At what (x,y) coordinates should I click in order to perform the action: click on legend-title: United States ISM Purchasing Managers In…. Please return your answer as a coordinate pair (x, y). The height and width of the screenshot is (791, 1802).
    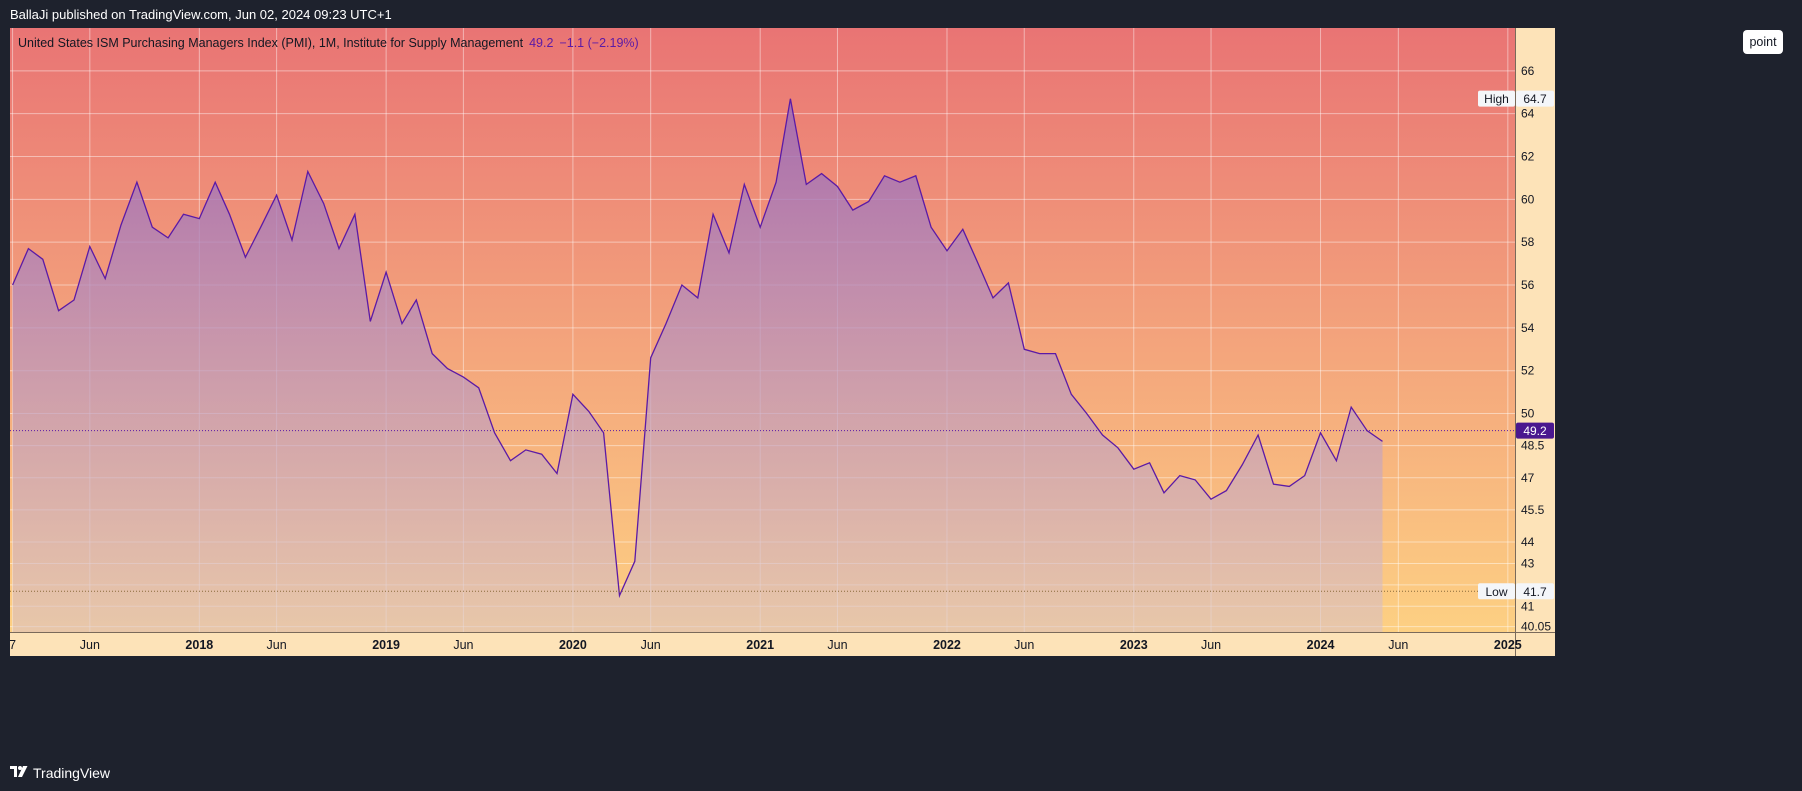
    Looking at the image, I should click on (271, 43).